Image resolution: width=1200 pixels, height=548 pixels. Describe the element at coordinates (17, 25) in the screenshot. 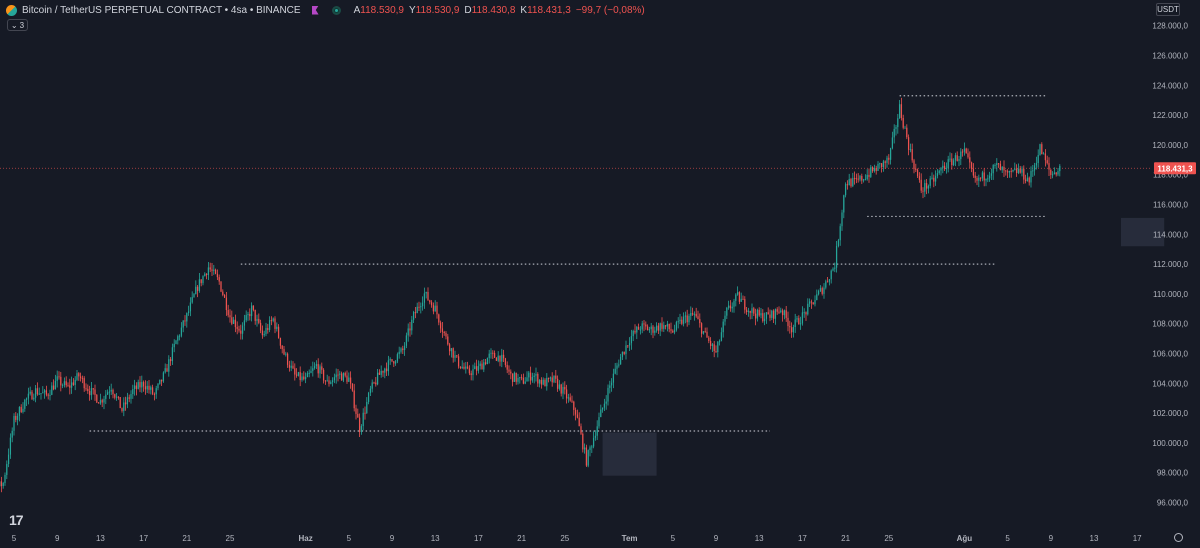

I see `indicators-collapse-button: ⌄ 3` at that location.